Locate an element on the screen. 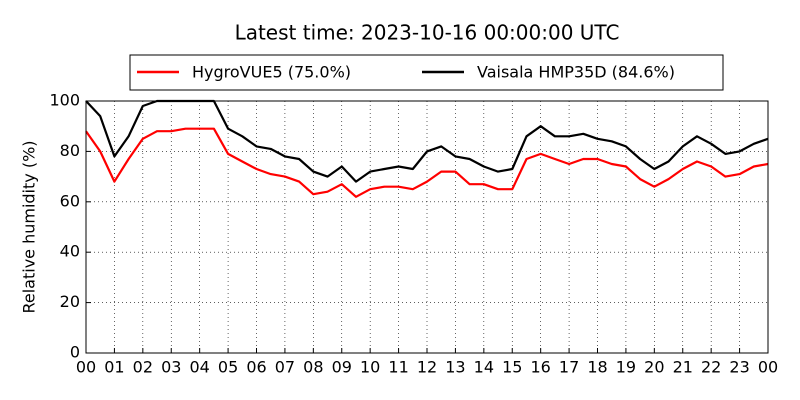 This screenshot has height=400, width=800. x-tick-label: 13 is located at coordinates (455, 367).